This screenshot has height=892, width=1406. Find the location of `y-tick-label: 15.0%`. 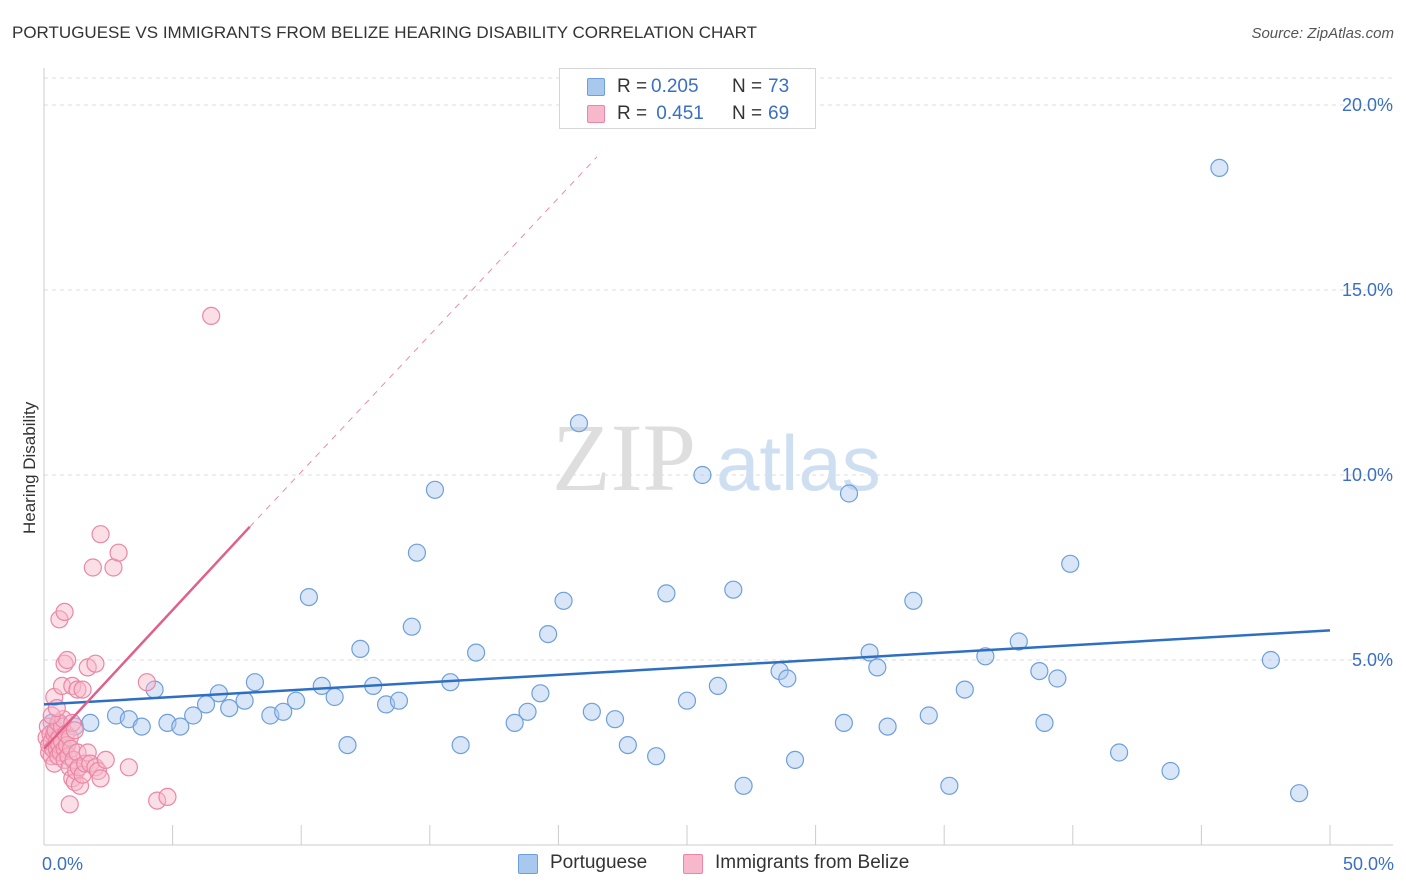

y-tick-label: 15.0% is located at coordinates (1367, 290).